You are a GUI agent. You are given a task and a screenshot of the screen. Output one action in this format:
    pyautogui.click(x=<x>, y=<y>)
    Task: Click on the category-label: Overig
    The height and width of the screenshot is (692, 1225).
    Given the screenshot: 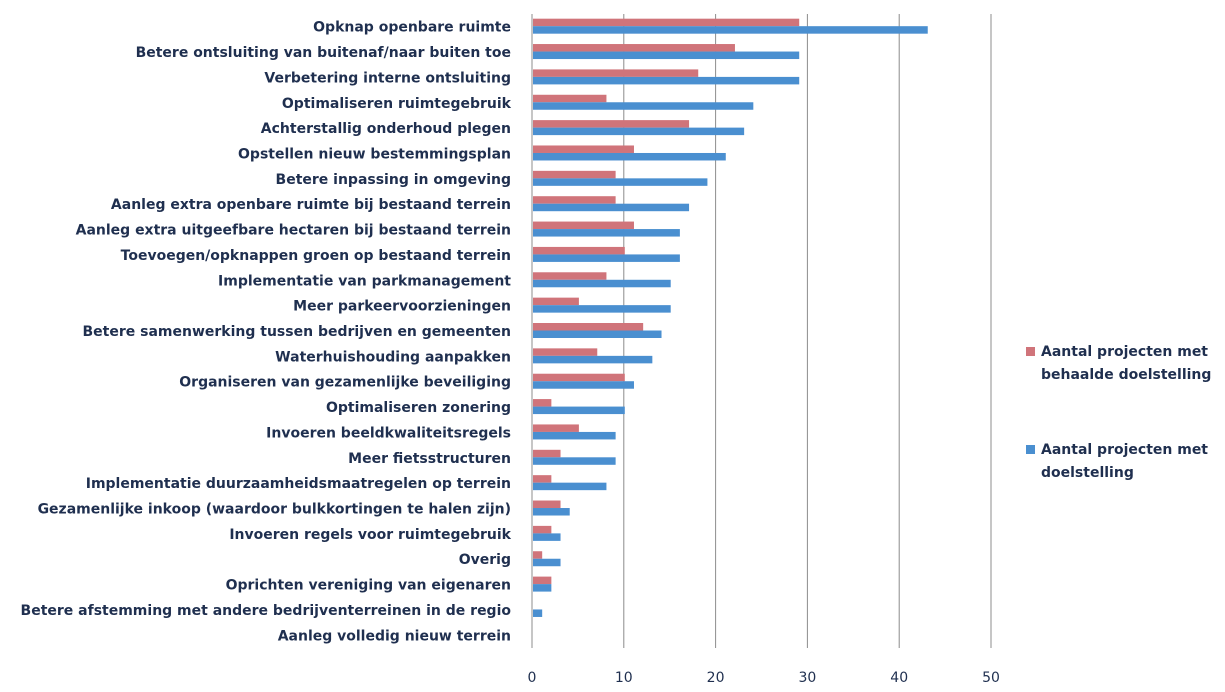 What is the action you would take?
    pyautogui.click(x=485, y=560)
    